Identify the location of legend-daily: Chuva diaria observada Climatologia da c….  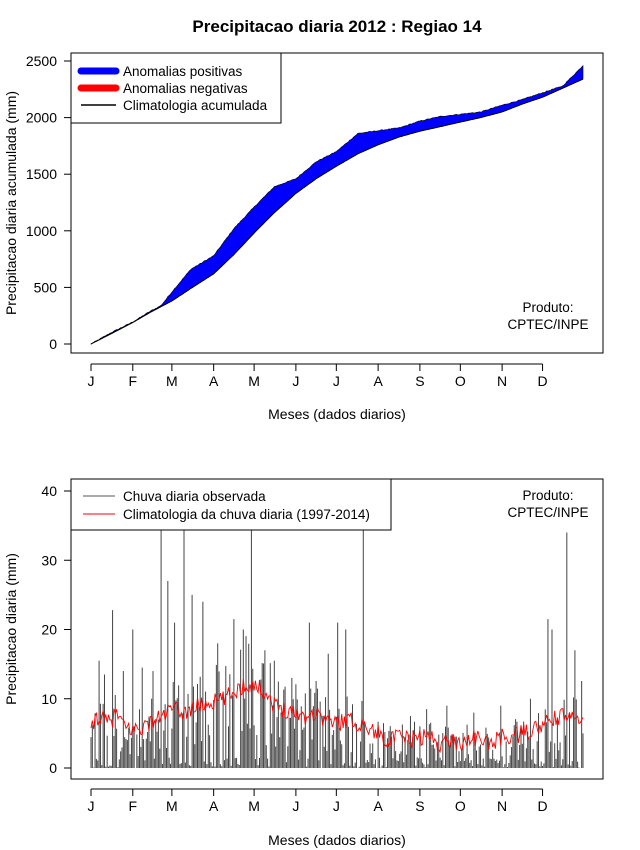
(231, 504).